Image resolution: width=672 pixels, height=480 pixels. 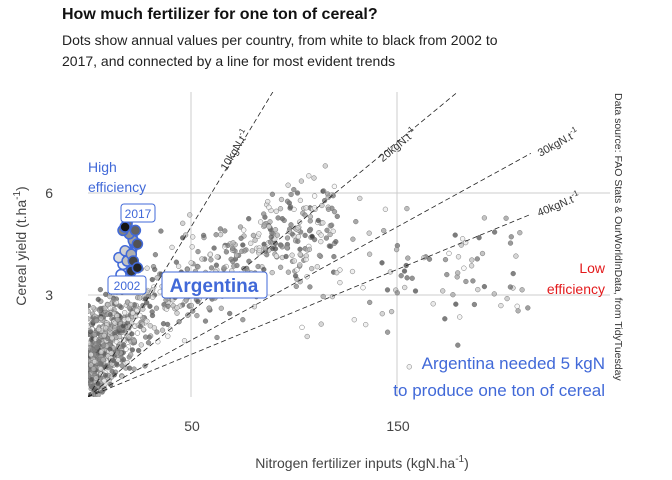 I want to click on y-axis-label: Cereal yield (t.ha-1), so click(x=20, y=245).